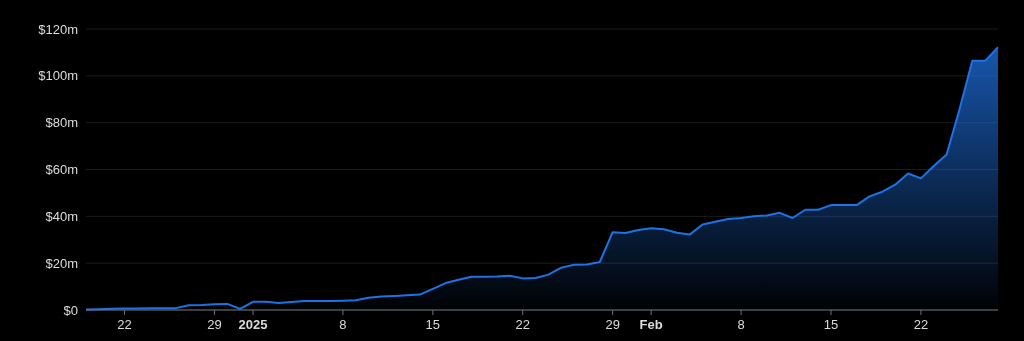 The width and height of the screenshot is (1024, 341). Describe the element at coordinates (651, 324) in the screenshot. I see `x-tick-label: Feb` at that location.